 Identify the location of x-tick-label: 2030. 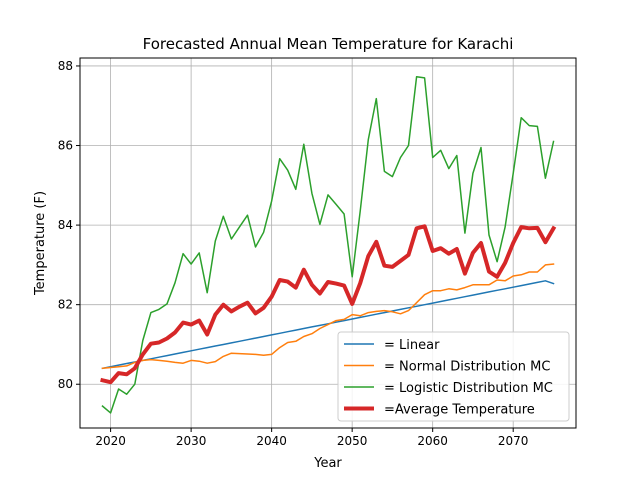
(191, 441).